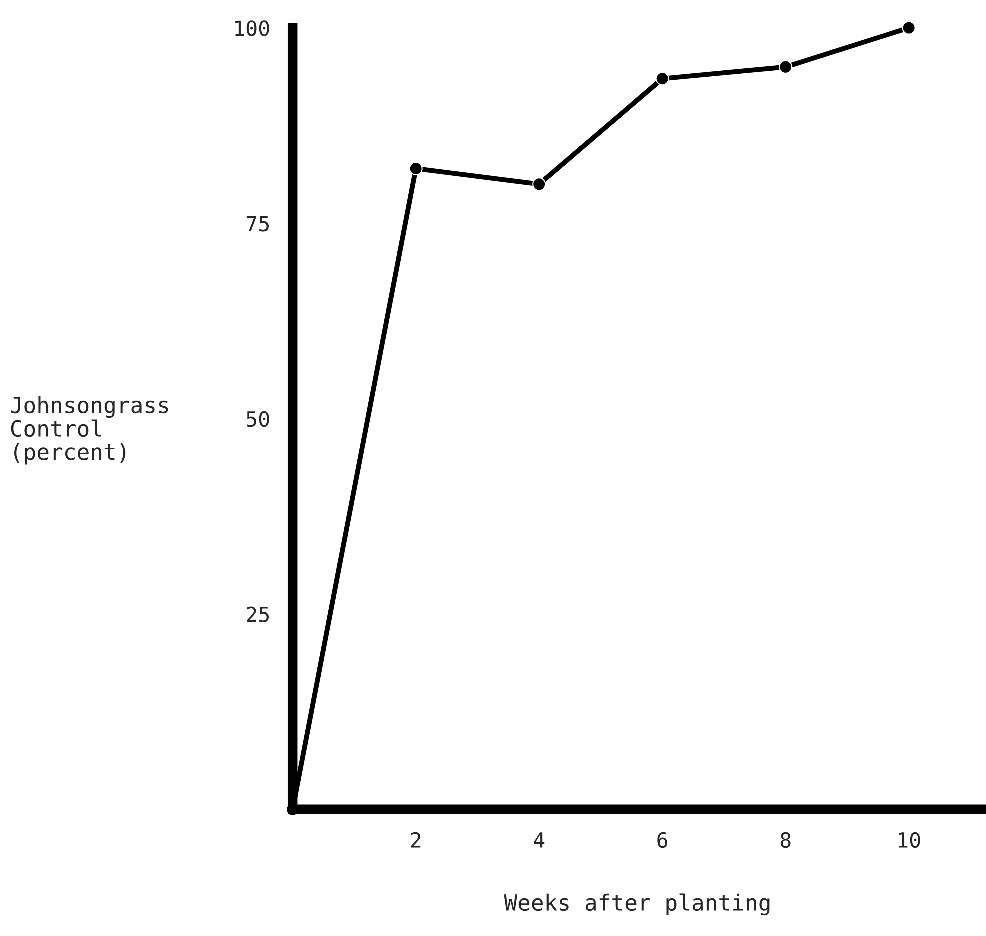  What do you see at coordinates (416, 840) in the screenshot?
I see `x-tick-label: 2` at bounding box center [416, 840].